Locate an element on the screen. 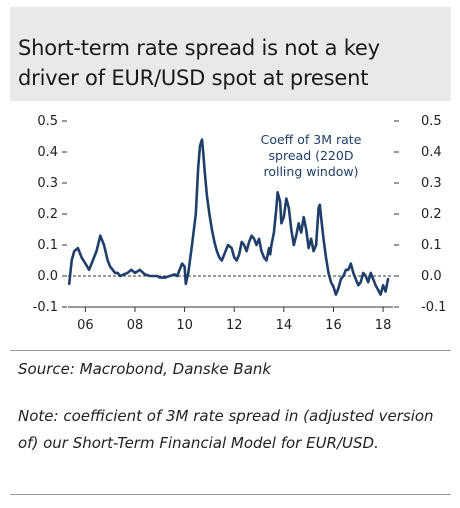 The height and width of the screenshot is (508, 460). y-tick-label-right: 0.0 is located at coordinates (431, 276).